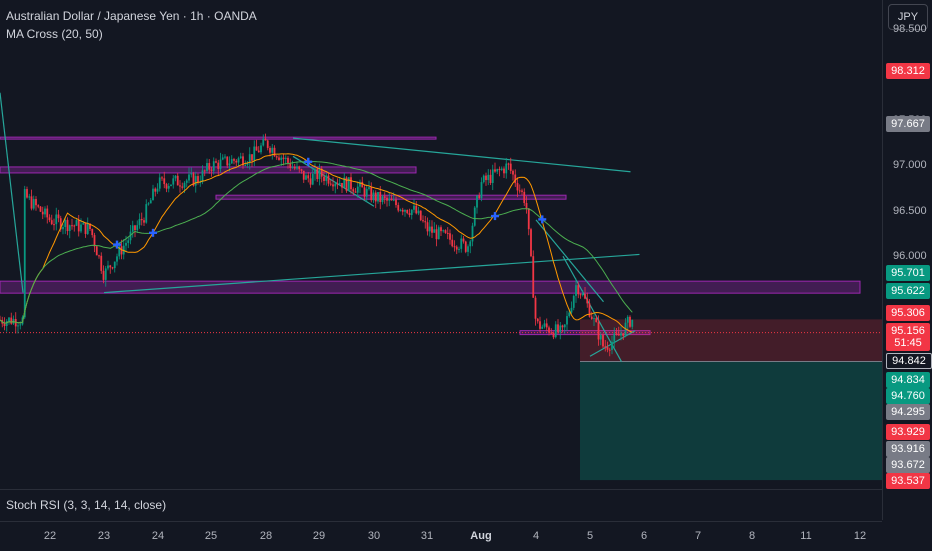 The height and width of the screenshot is (551, 932). Describe the element at coordinates (806, 536) in the screenshot. I see `time-label: 11` at that location.